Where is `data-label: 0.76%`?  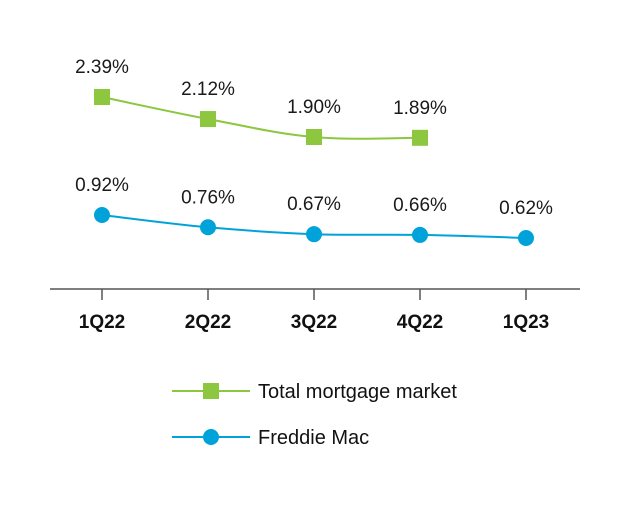 data-label: 0.76% is located at coordinates (208, 197).